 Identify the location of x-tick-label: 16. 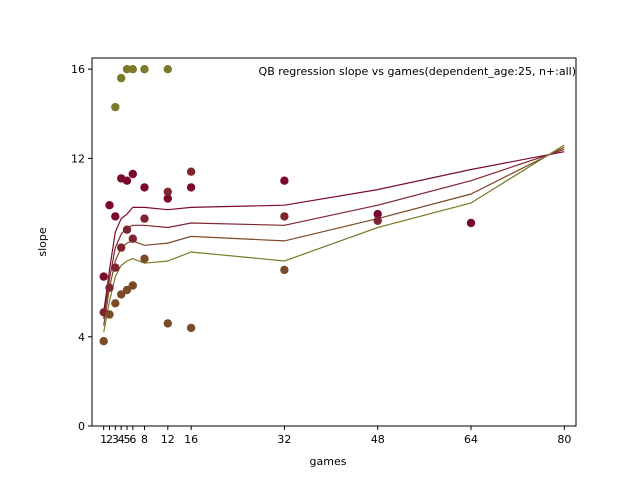
(191, 439).